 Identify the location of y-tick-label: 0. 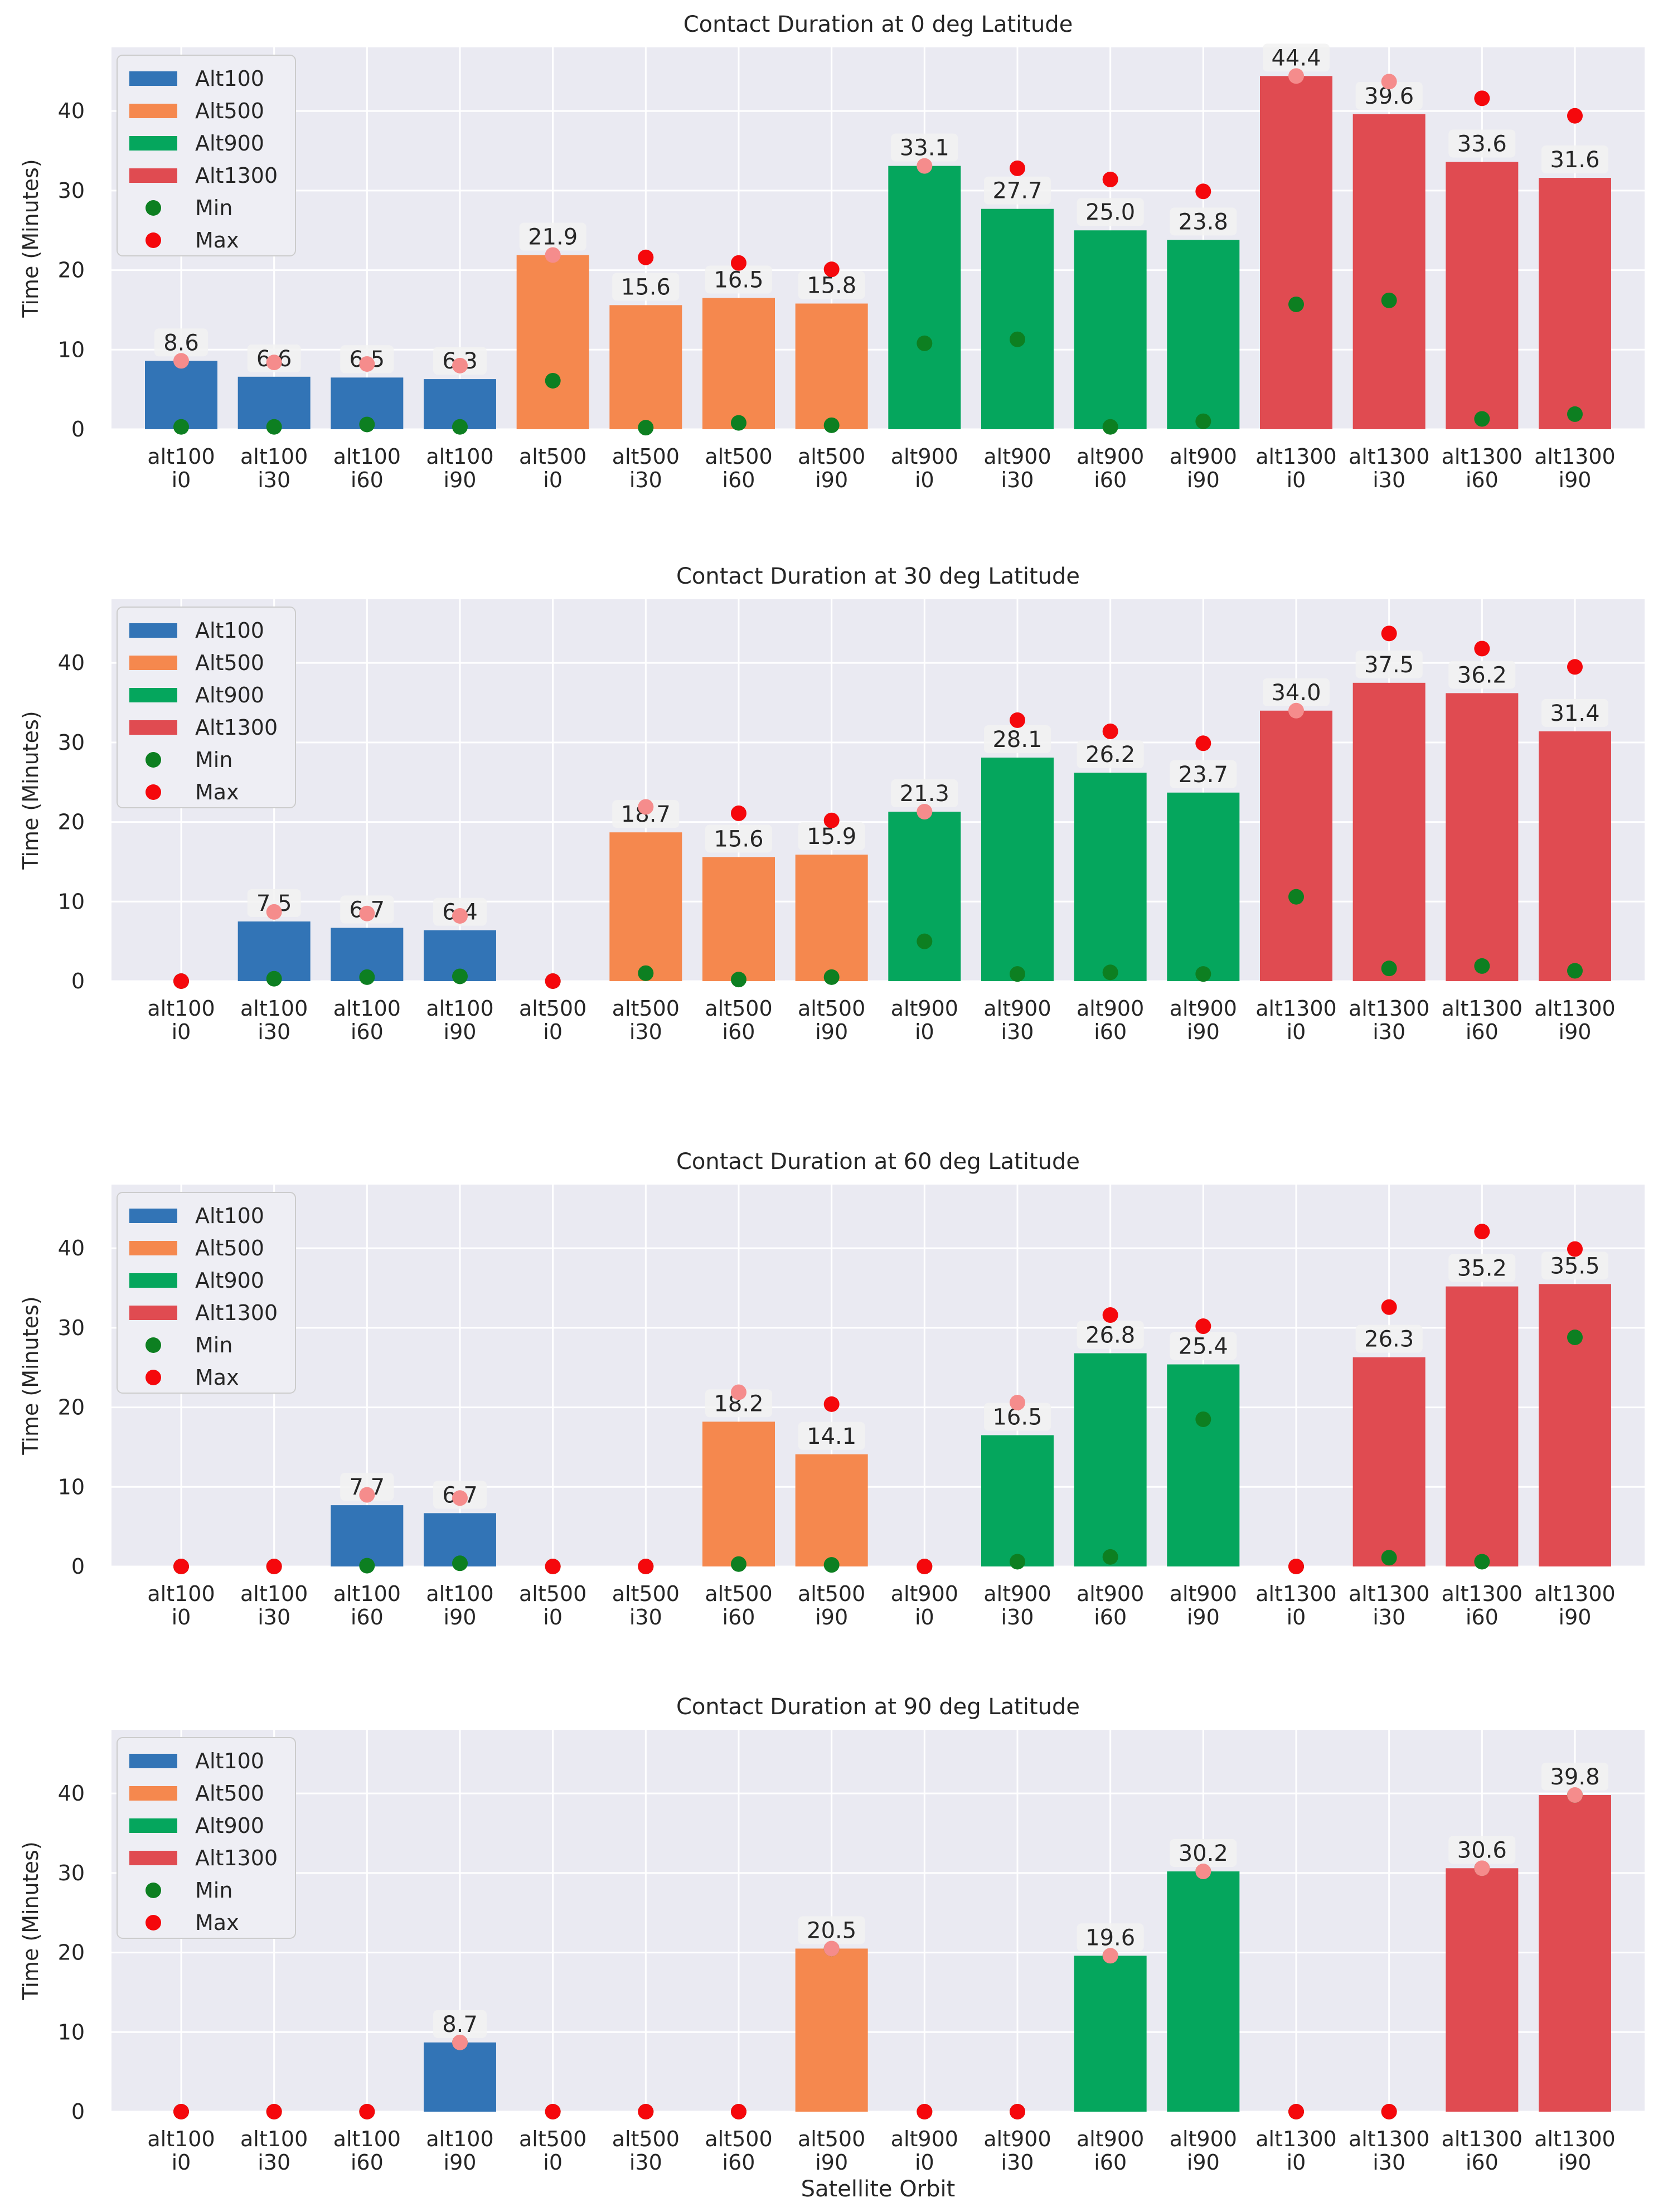
(78, 1566).